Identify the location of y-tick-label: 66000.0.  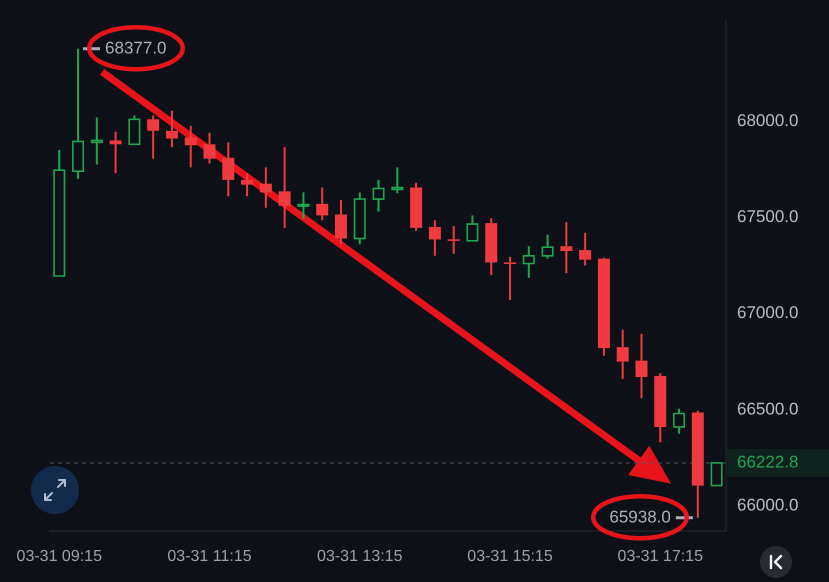
(767, 504).